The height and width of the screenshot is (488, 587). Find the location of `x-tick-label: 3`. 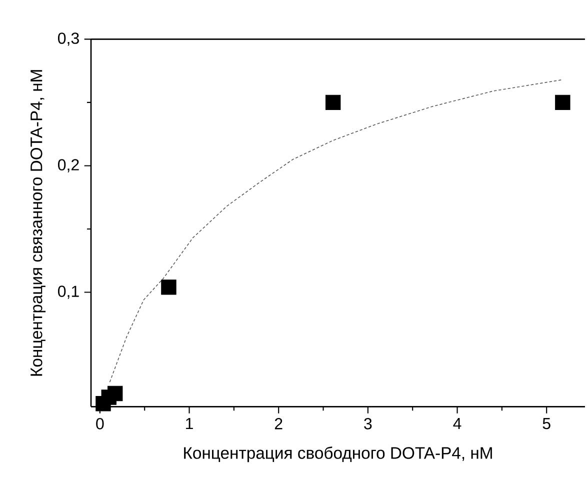

x-tick-label: 3 is located at coordinates (368, 424).